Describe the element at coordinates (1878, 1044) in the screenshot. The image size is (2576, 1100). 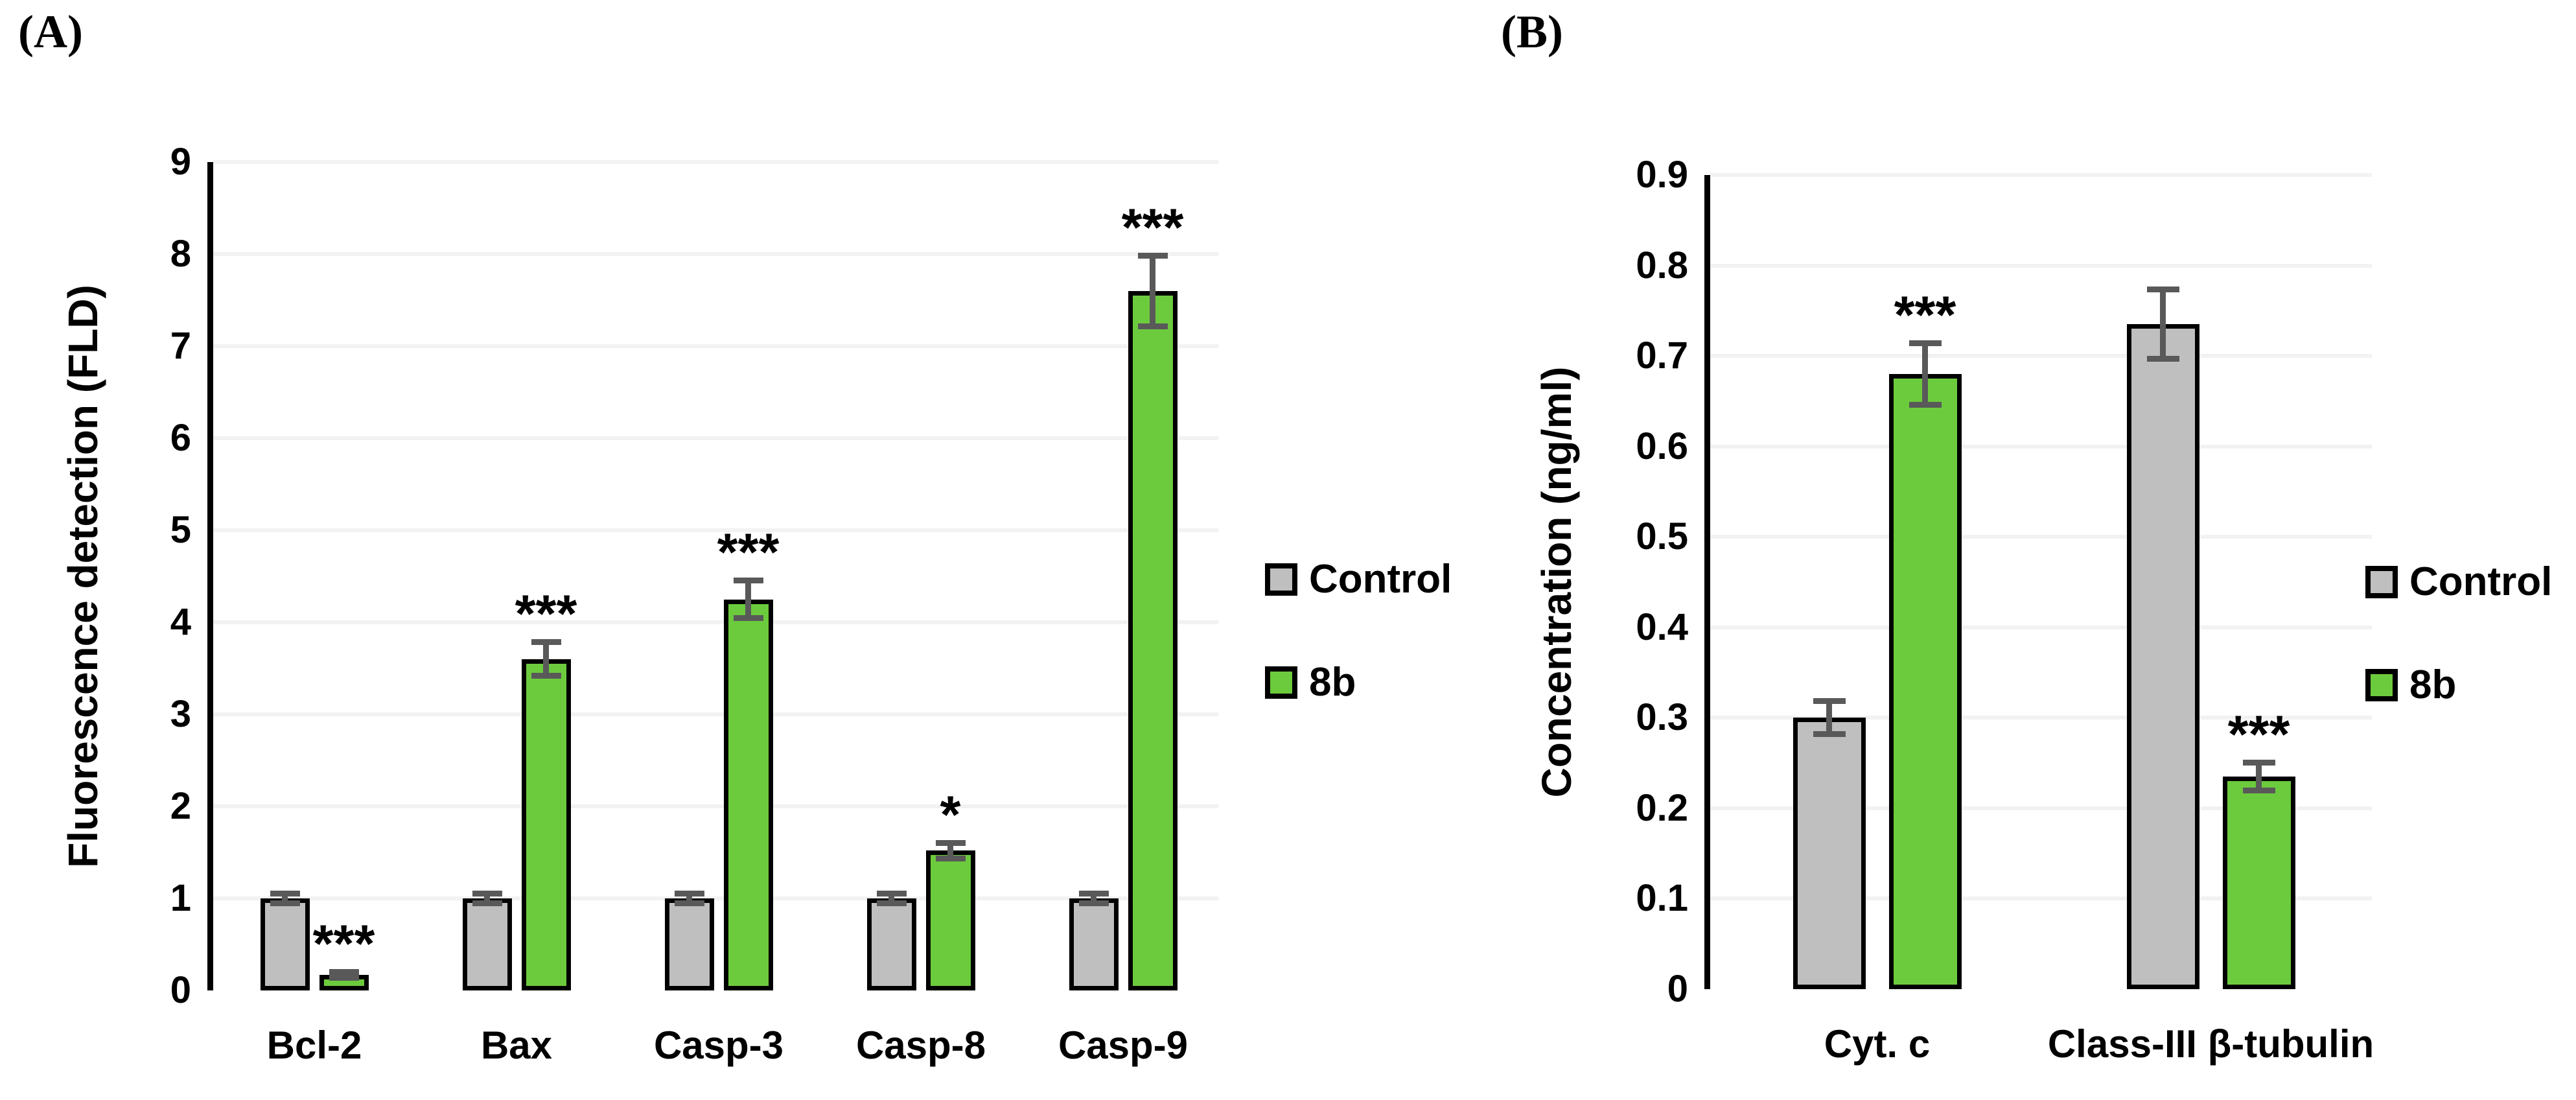
I see `category-label: Cyt. c` at that location.